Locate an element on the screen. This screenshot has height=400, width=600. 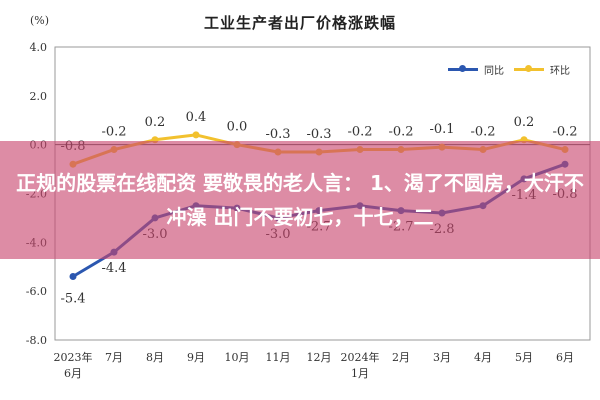
legend-label-yoy: 同比 is located at coordinates (494, 71).